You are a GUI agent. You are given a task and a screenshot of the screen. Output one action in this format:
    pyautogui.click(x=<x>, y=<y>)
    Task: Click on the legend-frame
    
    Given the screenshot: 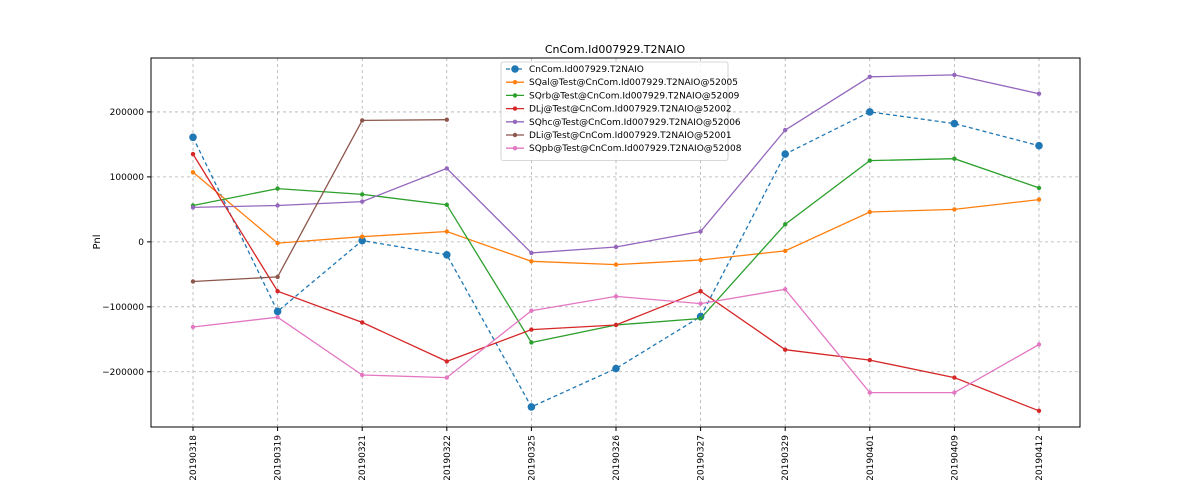 What is the action you would take?
    pyautogui.click(x=614, y=111)
    